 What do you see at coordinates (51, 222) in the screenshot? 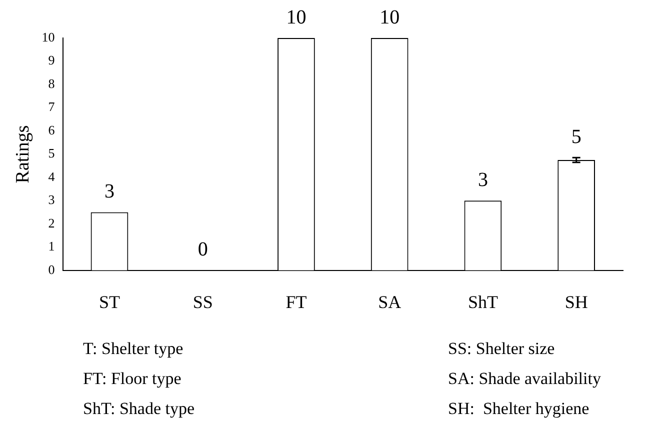
I see `y-tick-label: 2` at bounding box center [51, 222].